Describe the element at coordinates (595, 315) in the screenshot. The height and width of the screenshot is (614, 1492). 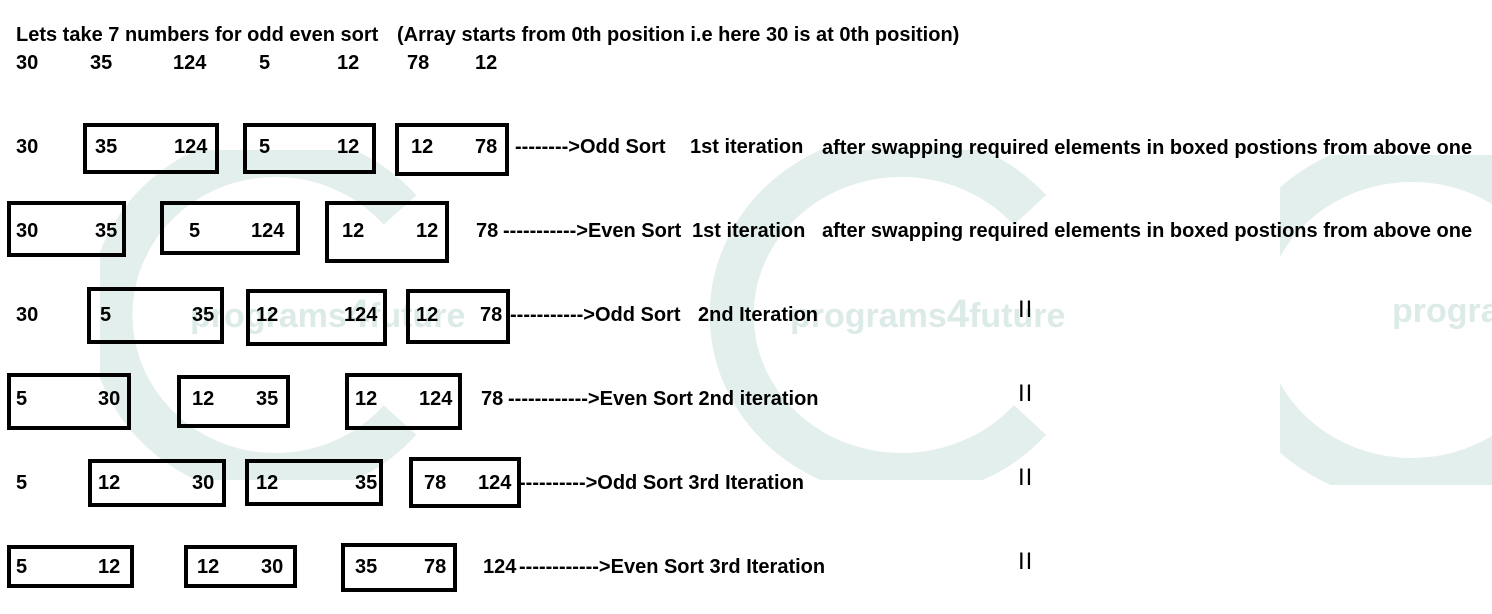
I see `sort-label: ----------->Odd Sort` at that location.